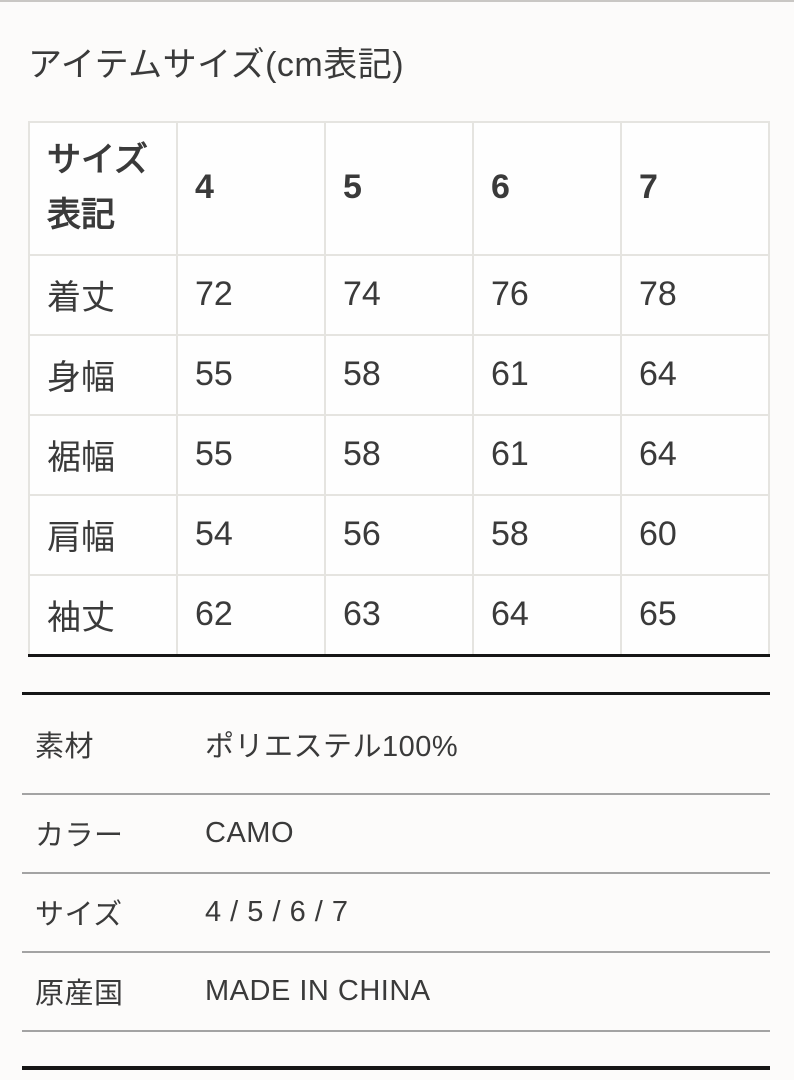  Describe the element at coordinates (65, 746) in the screenshot. I see `detail-label: 素材` at that location.